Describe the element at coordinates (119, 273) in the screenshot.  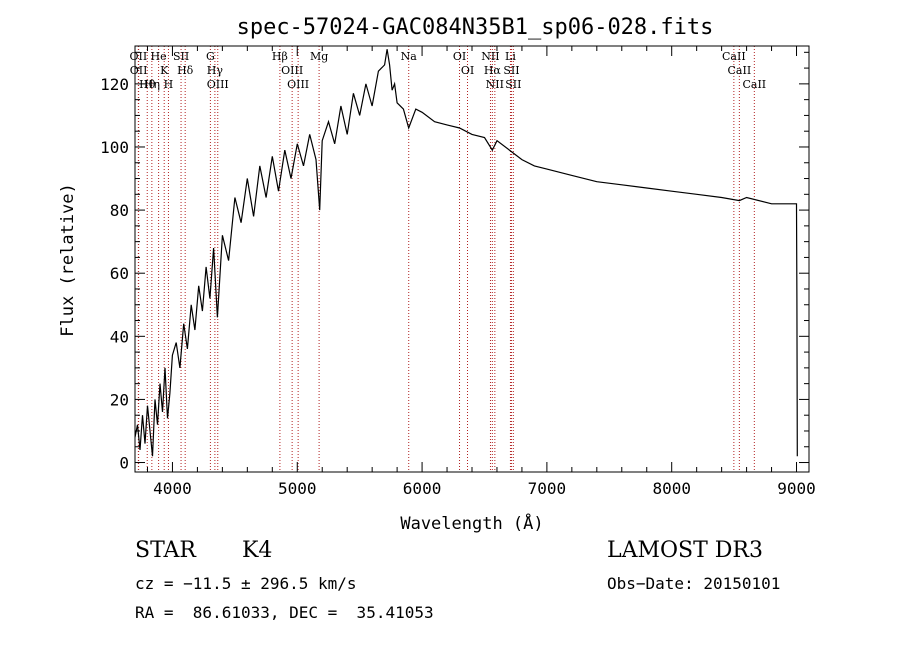
I see `y-tick-label: 60` at that location.